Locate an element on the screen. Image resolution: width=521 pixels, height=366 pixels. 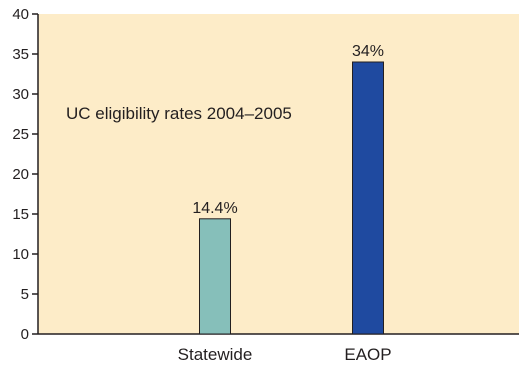
y-tick-label: 0 is located at coordinates (25, 334).